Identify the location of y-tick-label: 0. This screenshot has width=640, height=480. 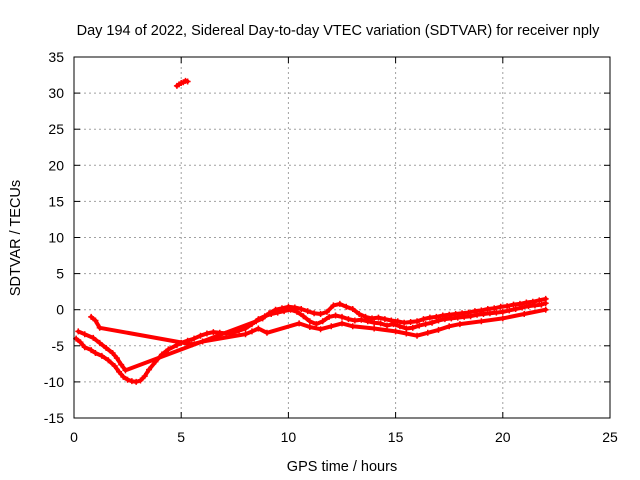
(60, 310).